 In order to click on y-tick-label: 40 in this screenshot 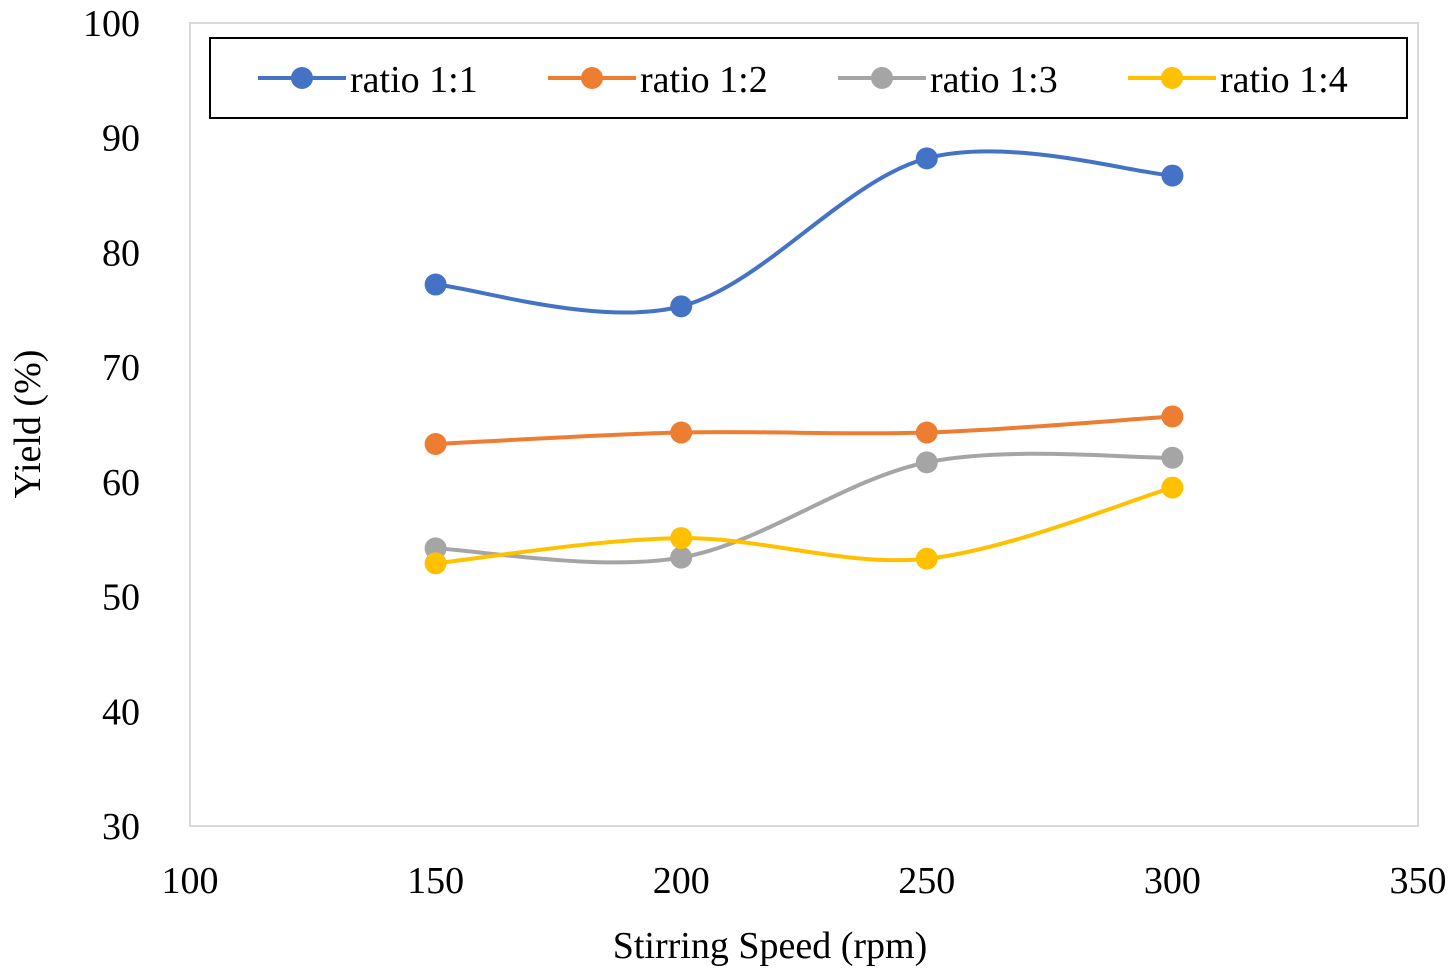, I will do `click(121, 712)`.